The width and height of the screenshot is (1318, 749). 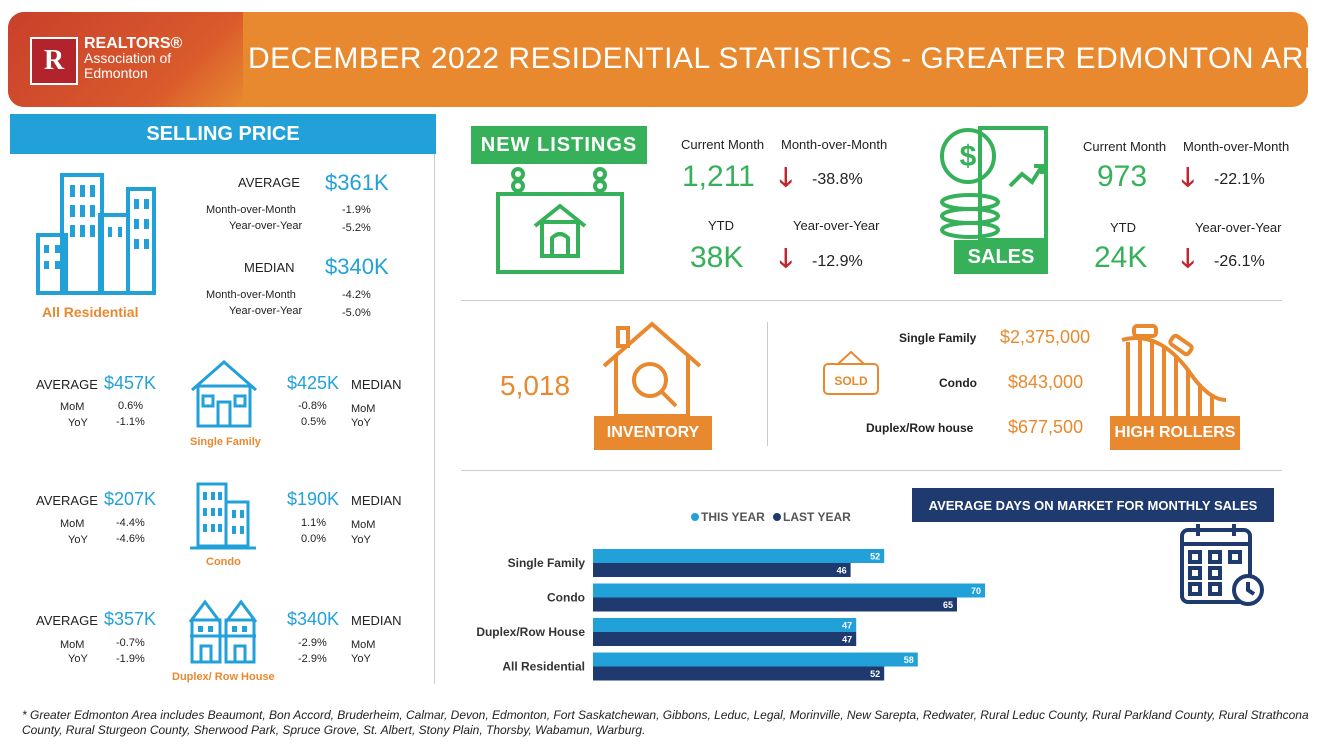 I want to click on header-logo-area: R REALTORS® Association of Edmonton, so click(x=125, y=59).